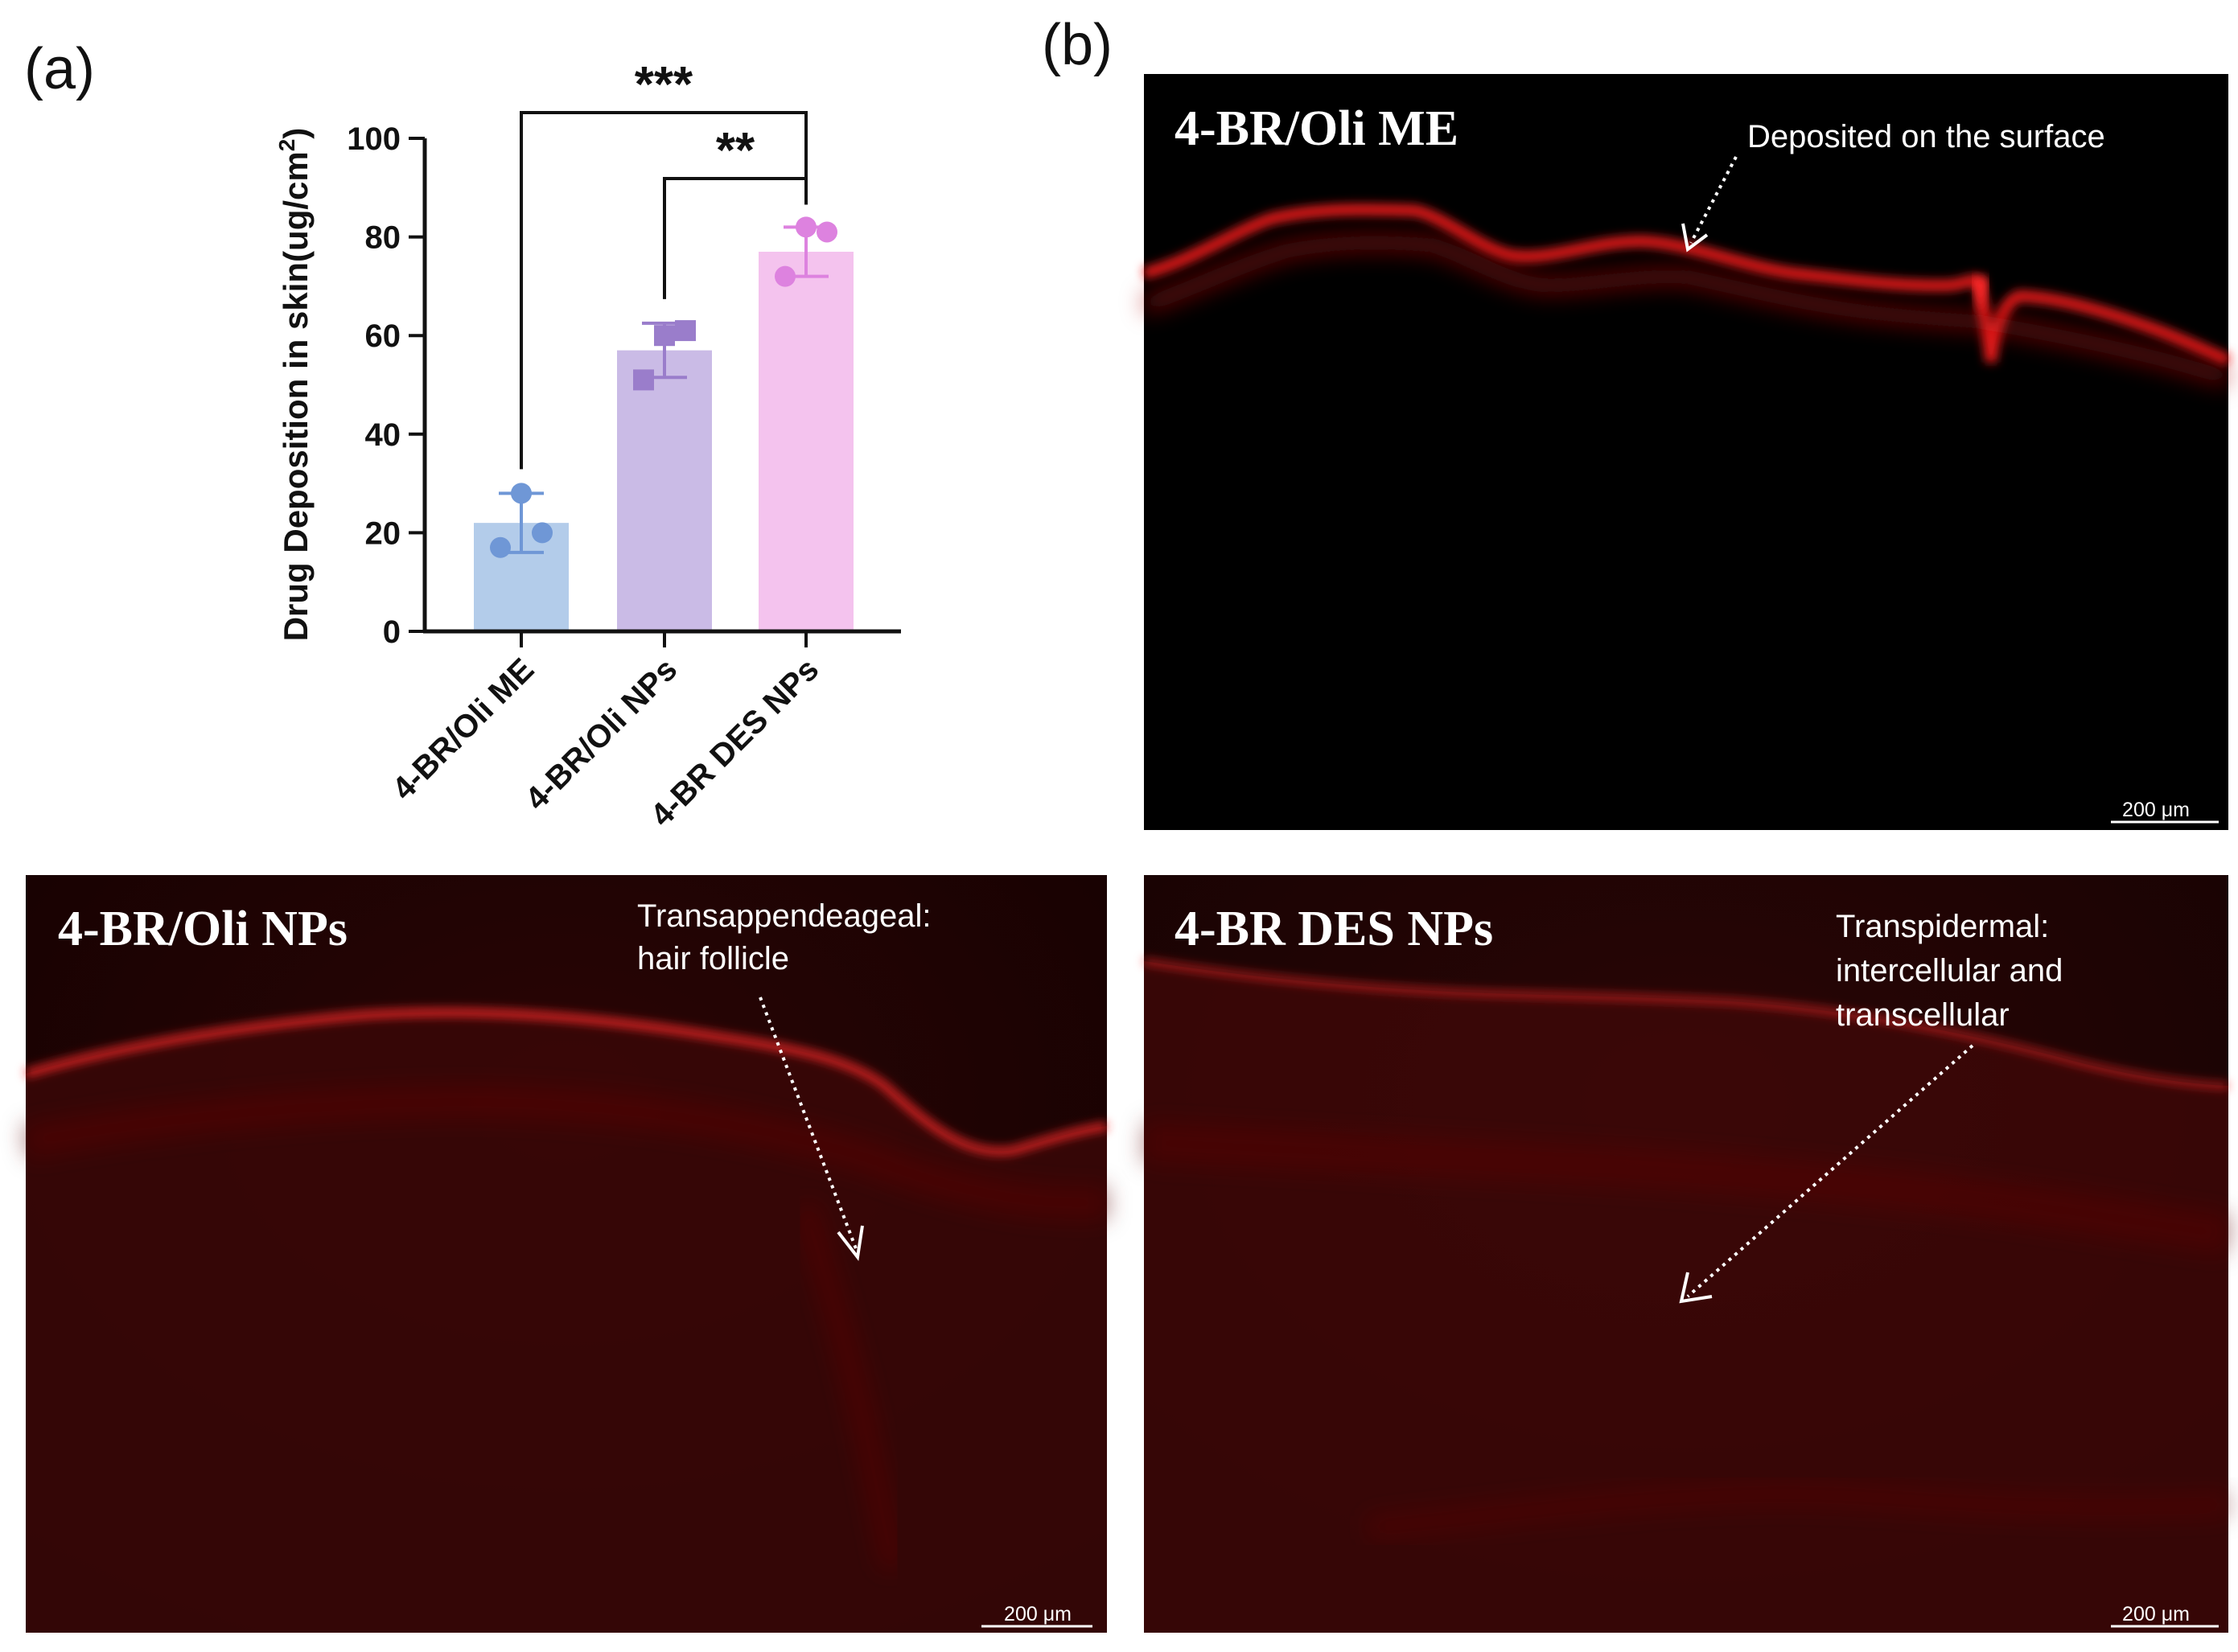 The image size is (2238, 1652). I want to click on transdermal-note-line-1: Transpidermal:, so click(1942, 926).